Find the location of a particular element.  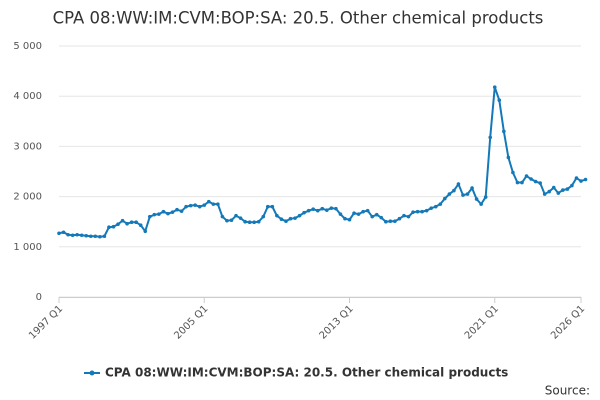

x-tick-label: 2026 Q1 is located at coordinates (568, 322).